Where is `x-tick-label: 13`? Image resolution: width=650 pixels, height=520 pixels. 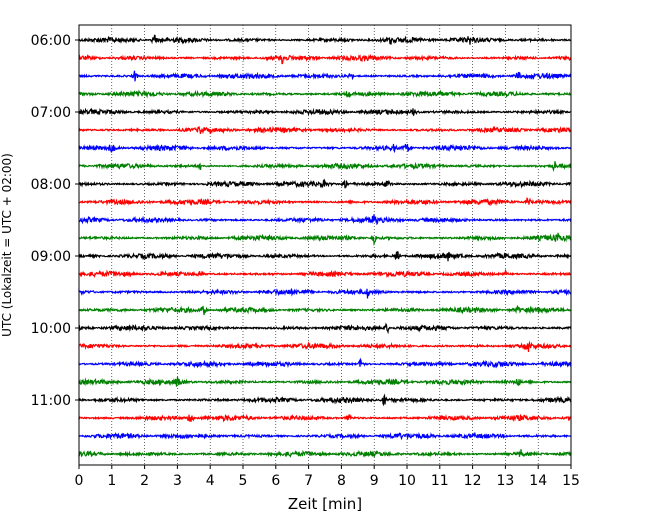
x-tick-label: 13 is located at coordinates (505, 481).